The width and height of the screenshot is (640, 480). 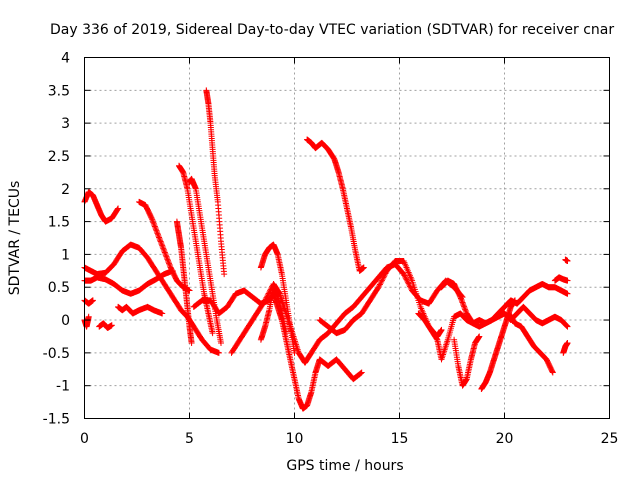 What do you see at coordinates (196, 249) in the screenshot?
I see `series-arc-i` at bounding box center [196, 249].